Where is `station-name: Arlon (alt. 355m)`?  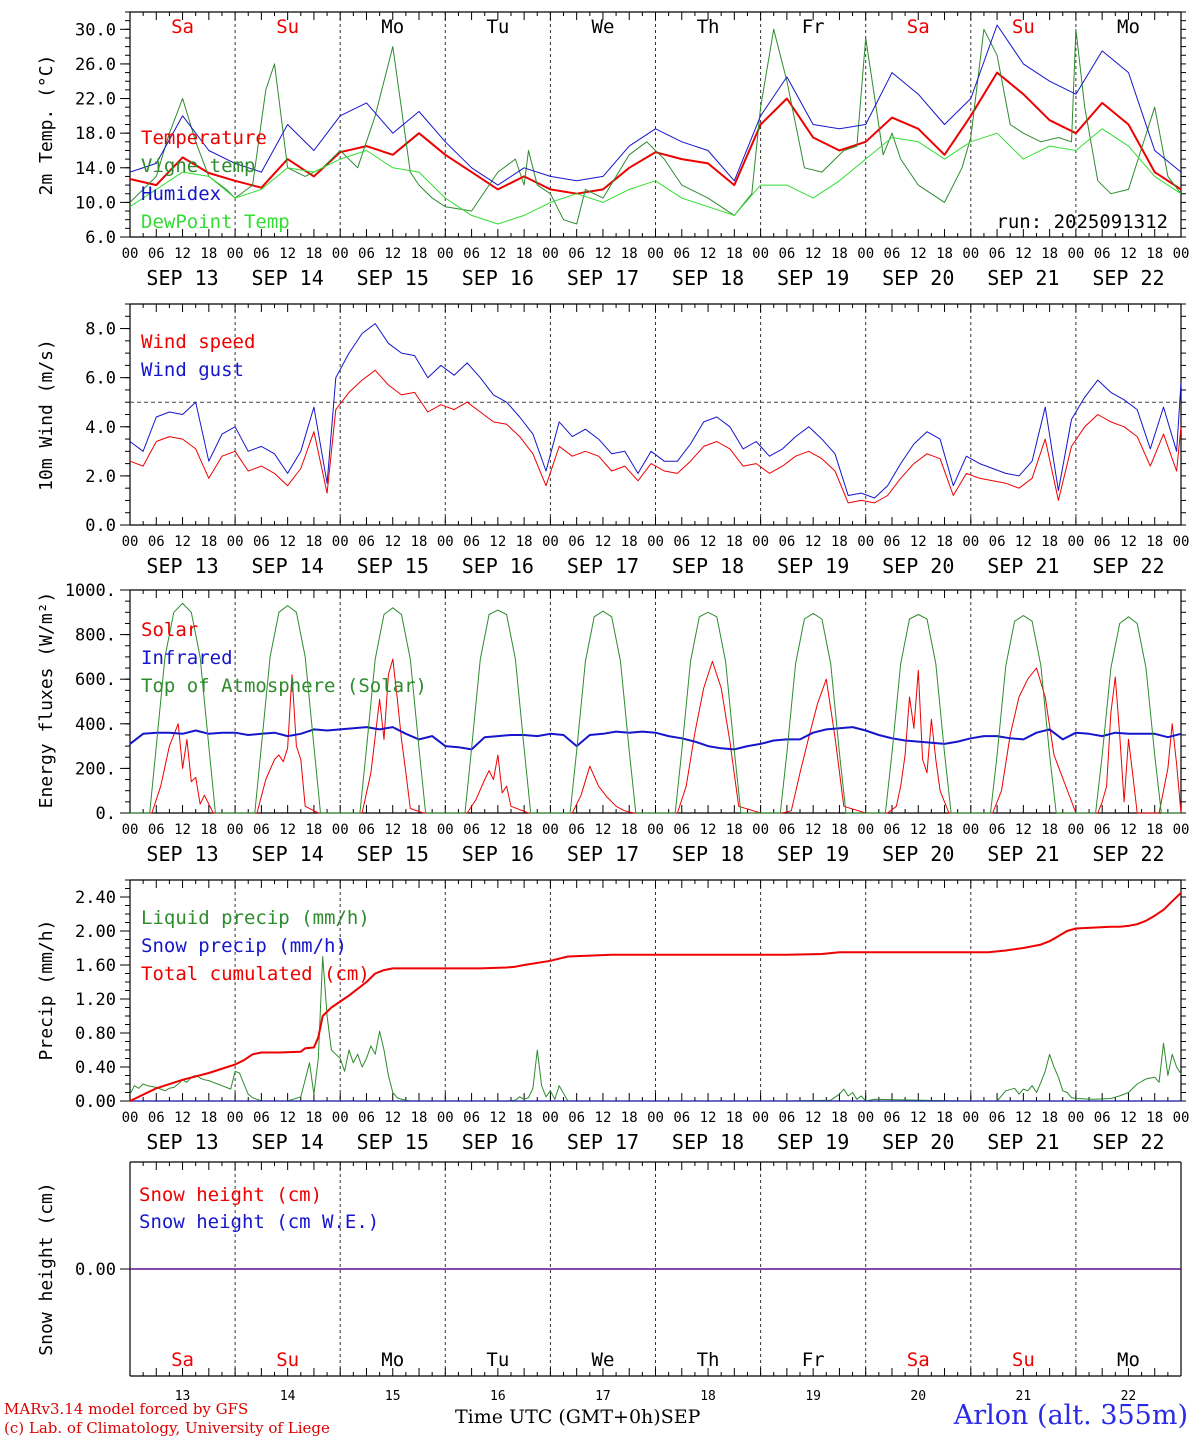
station-name: Arlon (alt. 355m) is located at coordinates (1070, 1415).